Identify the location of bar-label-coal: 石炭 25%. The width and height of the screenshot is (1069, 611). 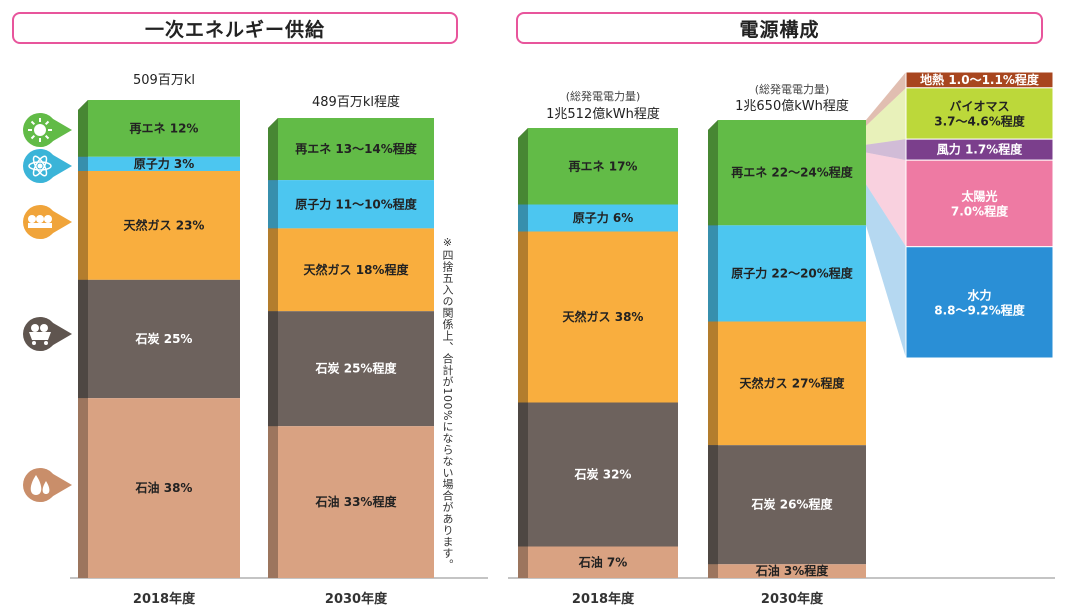
(164, 338).